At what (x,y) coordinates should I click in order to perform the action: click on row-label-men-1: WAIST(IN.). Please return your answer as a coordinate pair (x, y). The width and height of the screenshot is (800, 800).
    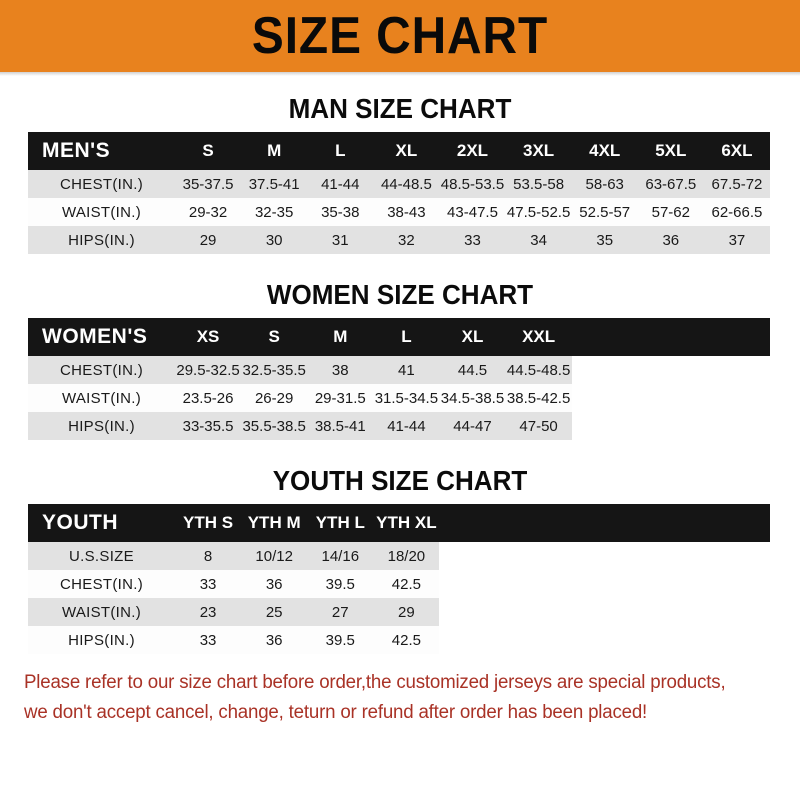
    Looking at the image, I should click on (101, 212).